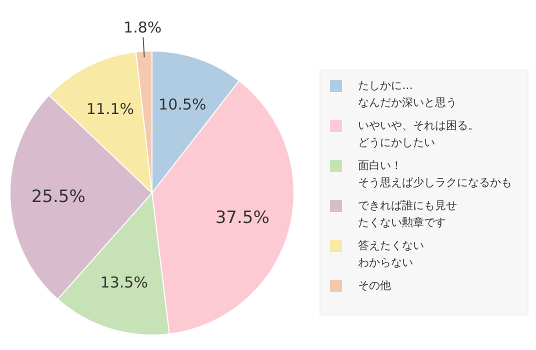  Describe the element at coordinates (143, 27) in the screenshot. I see `data-label: 1.8%` at that location.